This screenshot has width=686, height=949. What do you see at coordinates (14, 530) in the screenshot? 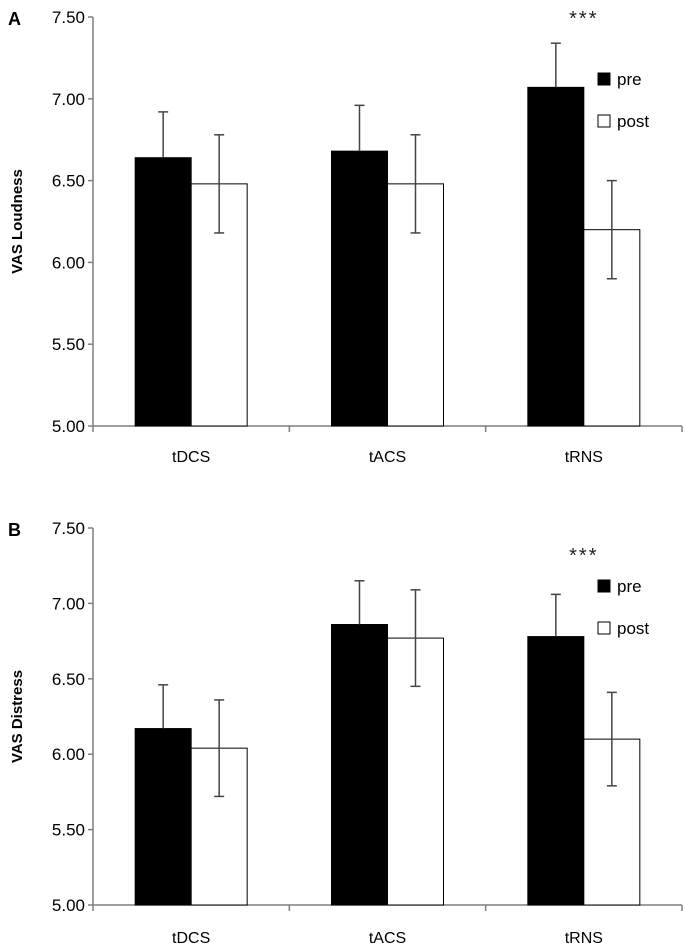
I see `panel-label: B` at bounding box center [14, 530].